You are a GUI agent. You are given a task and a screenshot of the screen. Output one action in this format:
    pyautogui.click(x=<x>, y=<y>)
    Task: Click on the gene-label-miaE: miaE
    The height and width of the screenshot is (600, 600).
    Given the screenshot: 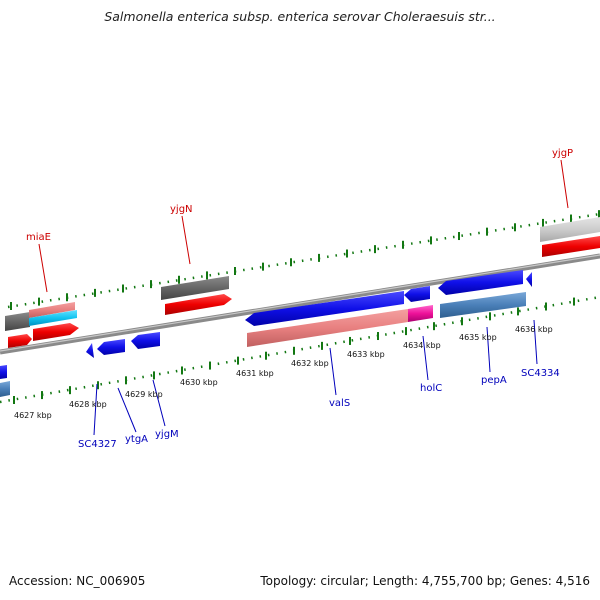 What is the action you would take?
    pyautogui.click(x=38, y=237)
    